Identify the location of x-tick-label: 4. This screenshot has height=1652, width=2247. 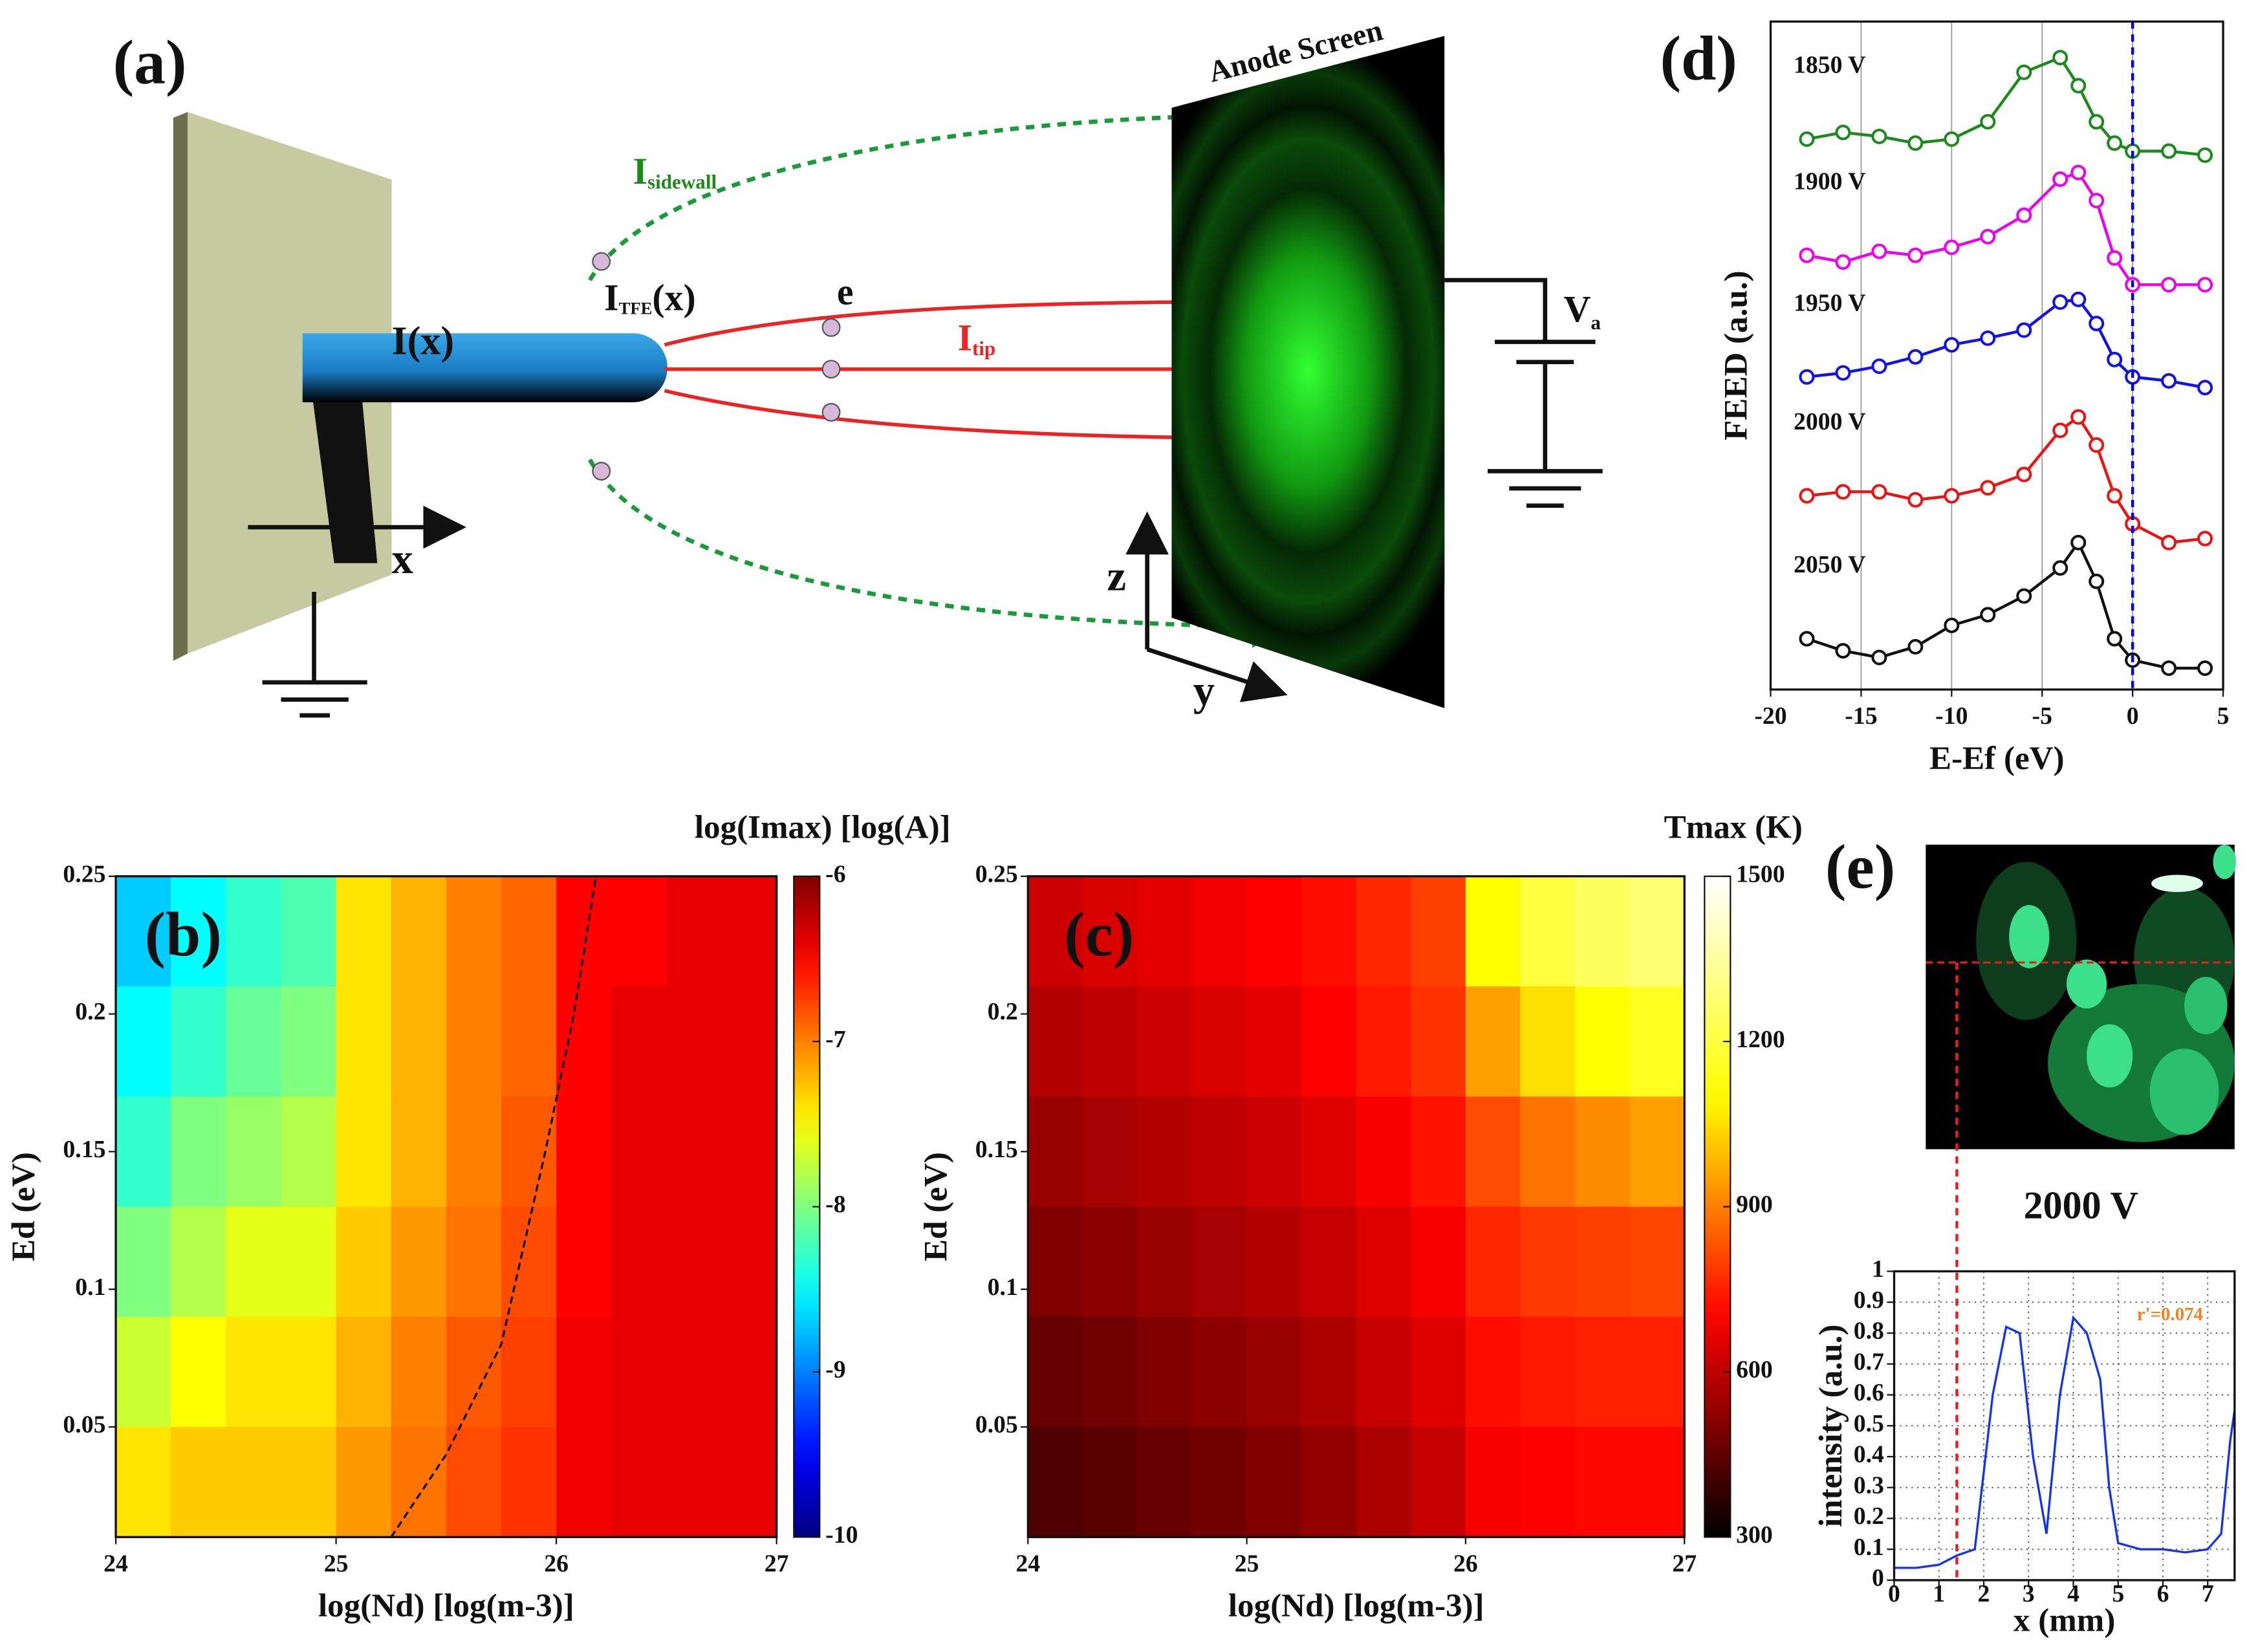
(2073, 1593).